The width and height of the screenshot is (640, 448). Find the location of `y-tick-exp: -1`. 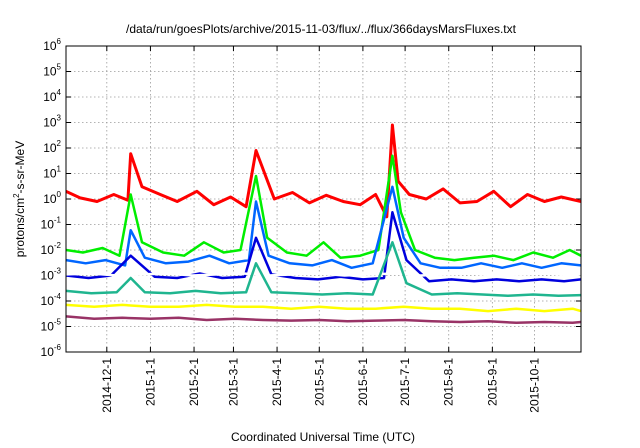

y-tick-exp: -1 is located at coordinates (58, 220).